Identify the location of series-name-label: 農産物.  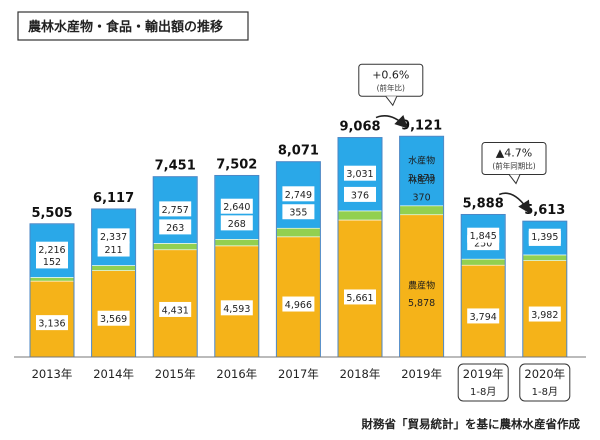
(421, 285).